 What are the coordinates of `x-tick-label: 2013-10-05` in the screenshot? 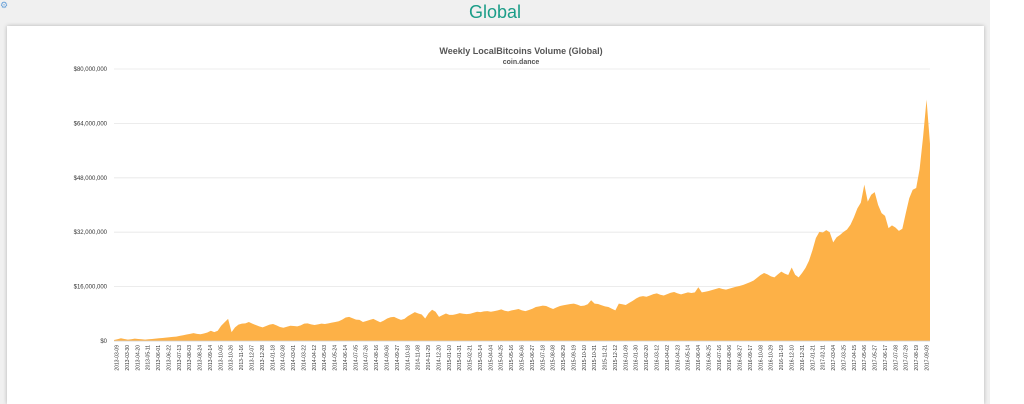 It's located at (221, 358).